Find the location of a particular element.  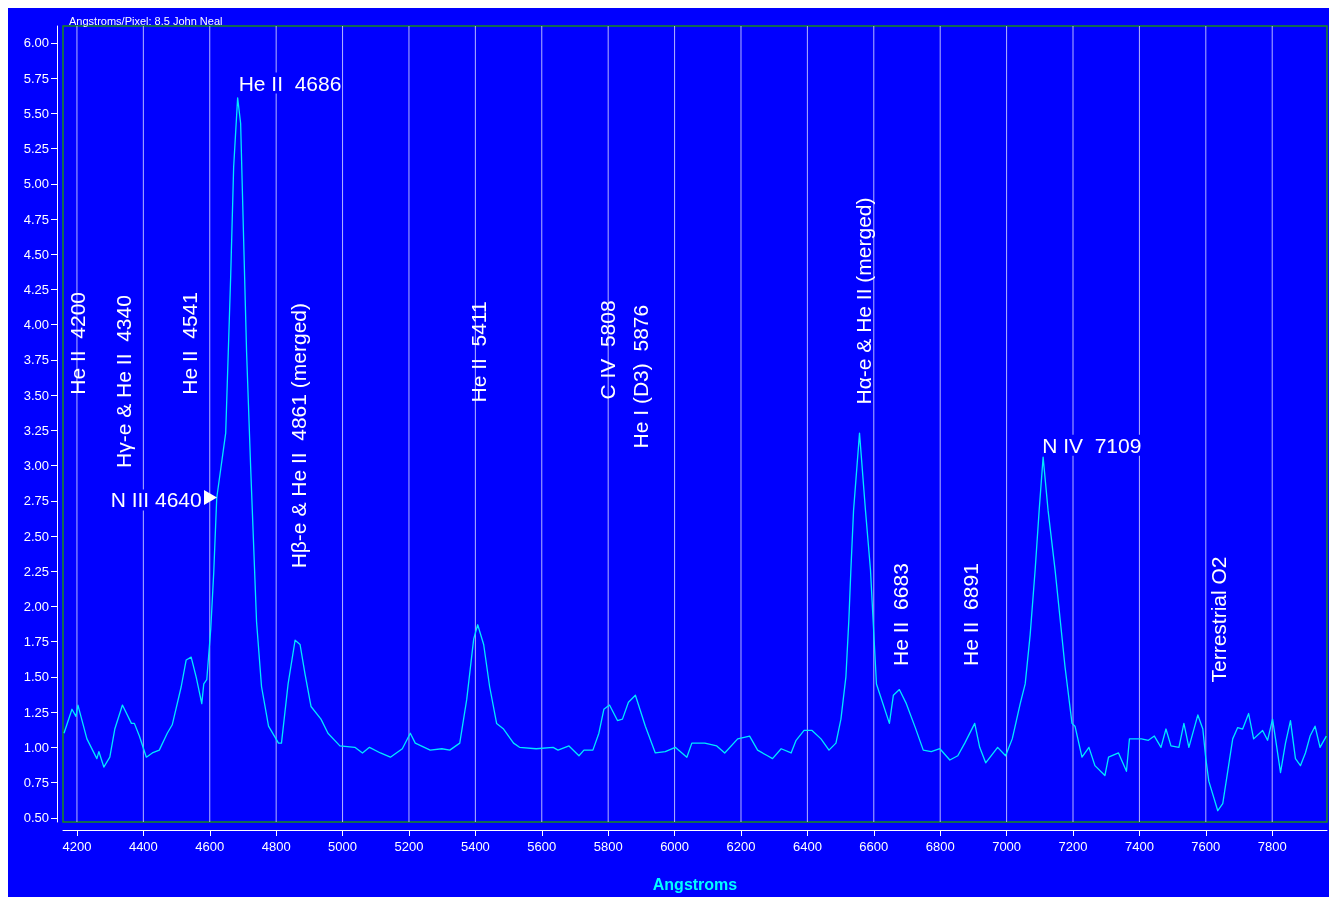

annotation: Terrestrial O2 is located at coordinates (1219, 619).